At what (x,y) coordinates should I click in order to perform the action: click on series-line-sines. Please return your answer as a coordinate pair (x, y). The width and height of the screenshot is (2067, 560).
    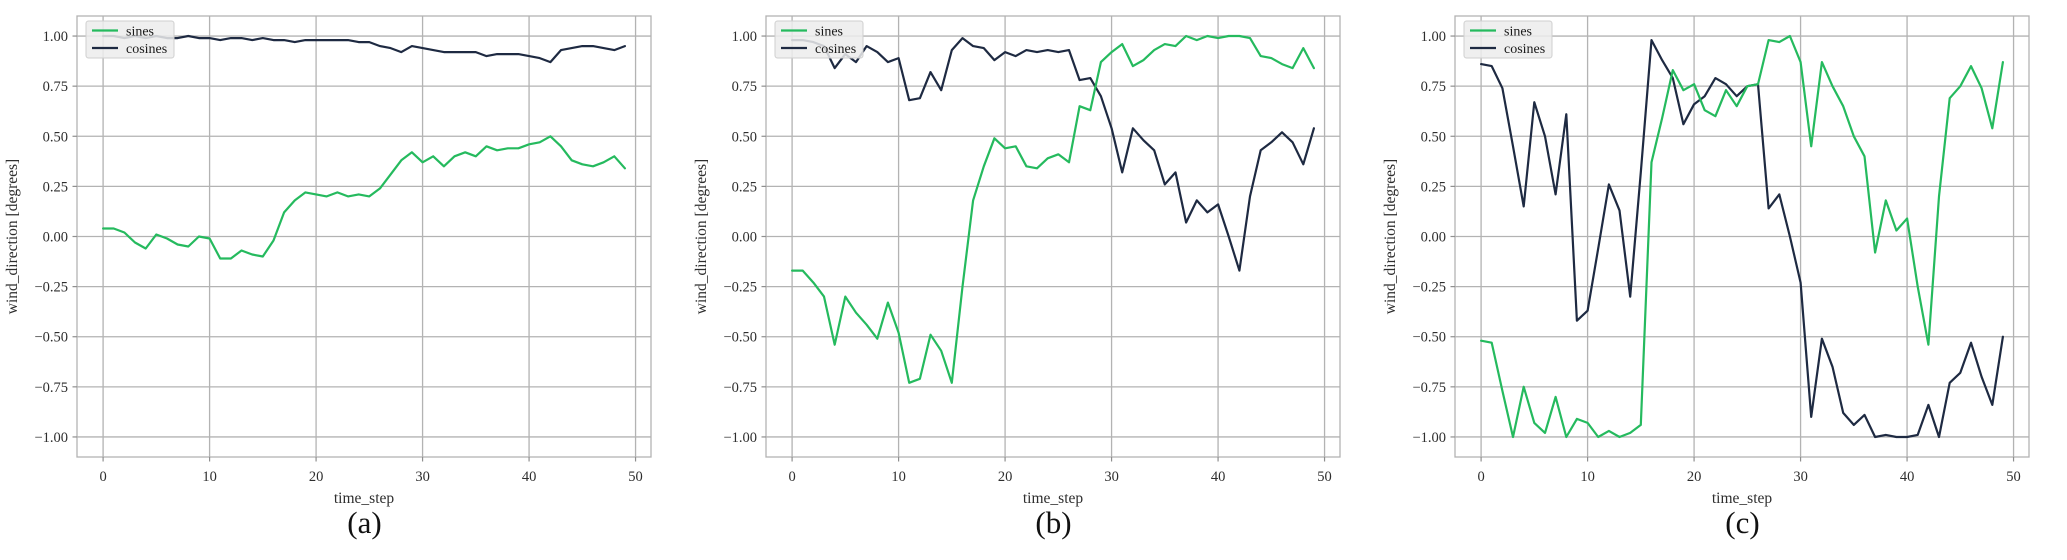
    Looking at the image, I should click on (364, 197).